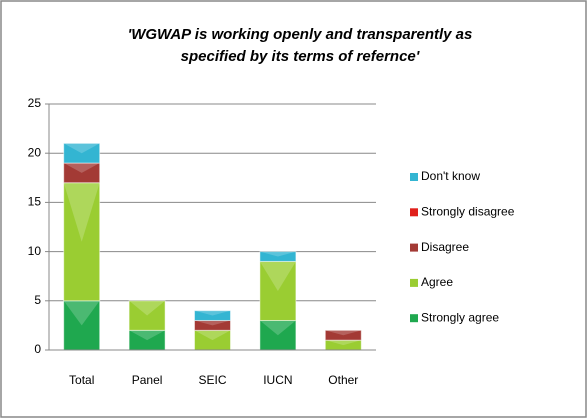 Image resolution: width=587 pixels, height=418 pixels. Describe the element at coordinates (147, 380) in the screenshot. I see `x-tick-label: Panel` at that location.